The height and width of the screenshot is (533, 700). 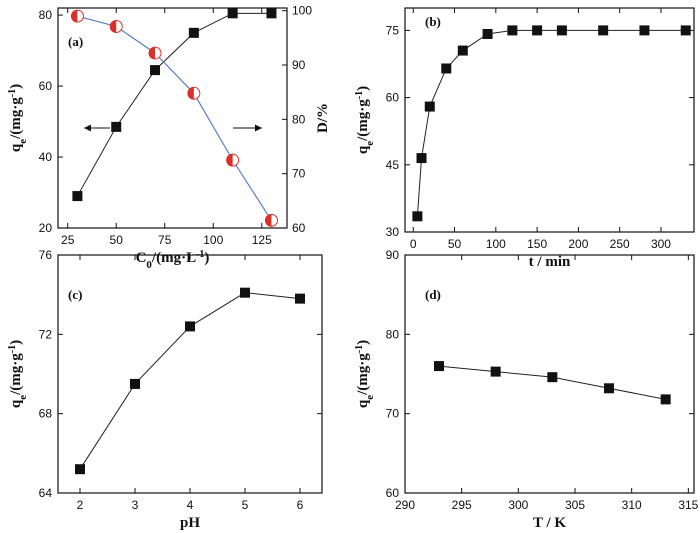 What do you see at coordinates (393, 255) in the screenshot?
I see `y-tick-label: 90` at bounding box center [393, 255].